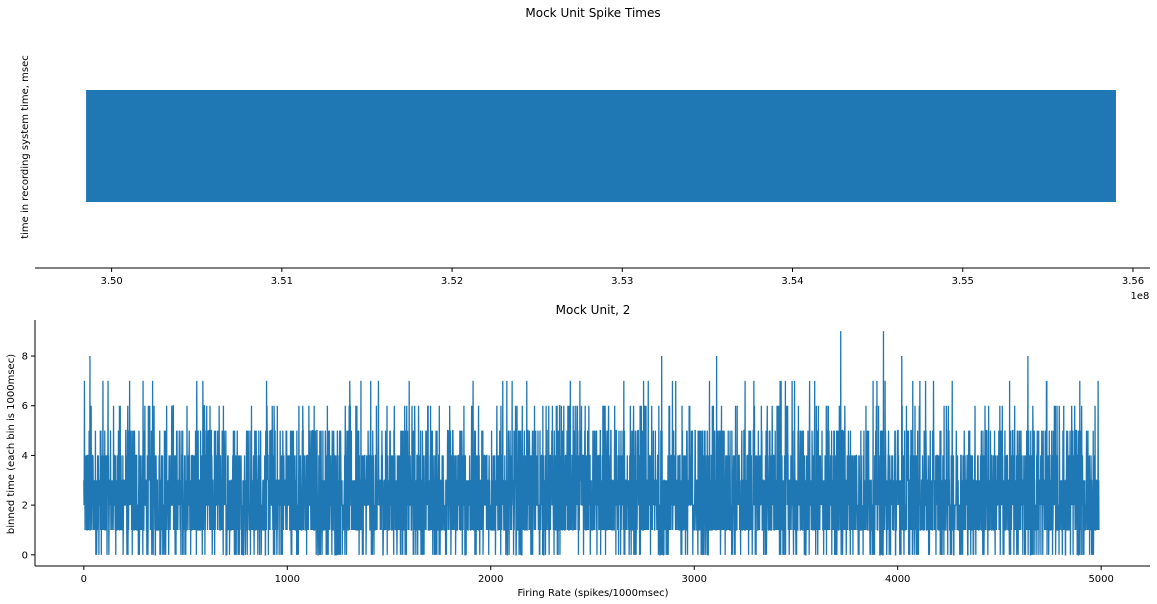  Describe the element at coordinates (25, 357) in the screenshot. I see `firing-rate-y-tick-label: 8` at that location.